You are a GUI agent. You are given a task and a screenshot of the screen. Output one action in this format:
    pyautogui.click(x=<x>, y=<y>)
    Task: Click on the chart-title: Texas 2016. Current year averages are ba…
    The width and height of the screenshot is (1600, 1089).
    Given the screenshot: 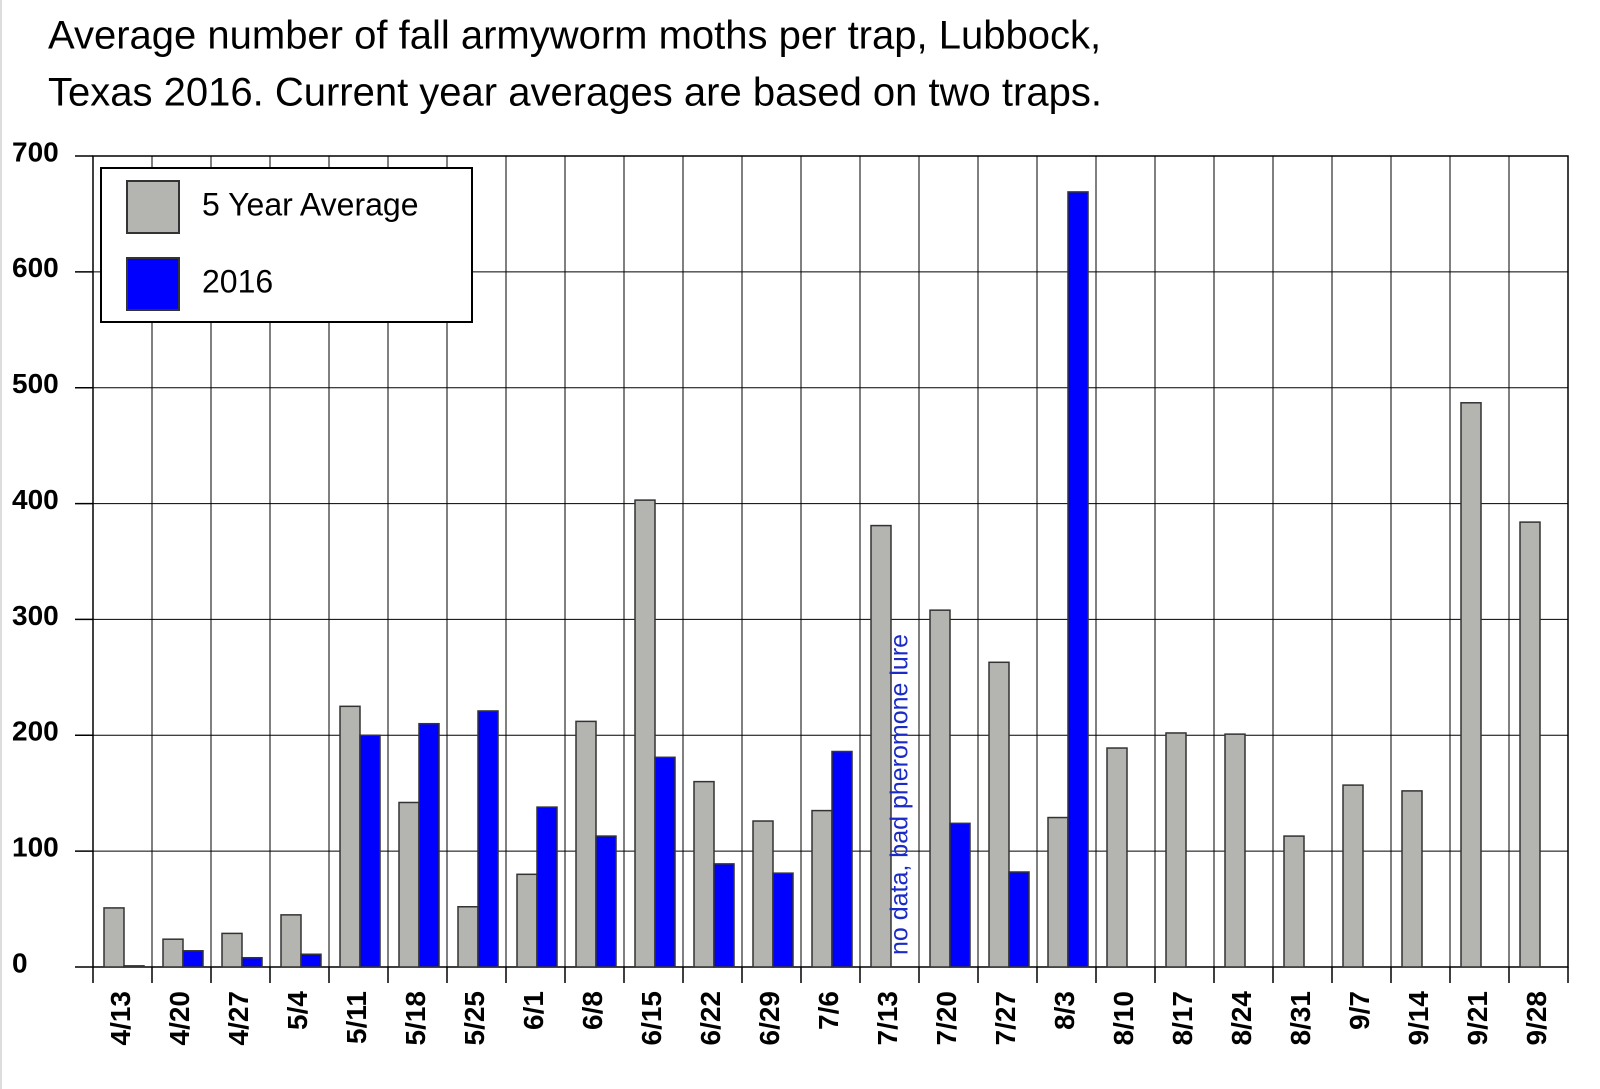 What is the action you would take?
    pyautogui.click(x=575, y=93)
    